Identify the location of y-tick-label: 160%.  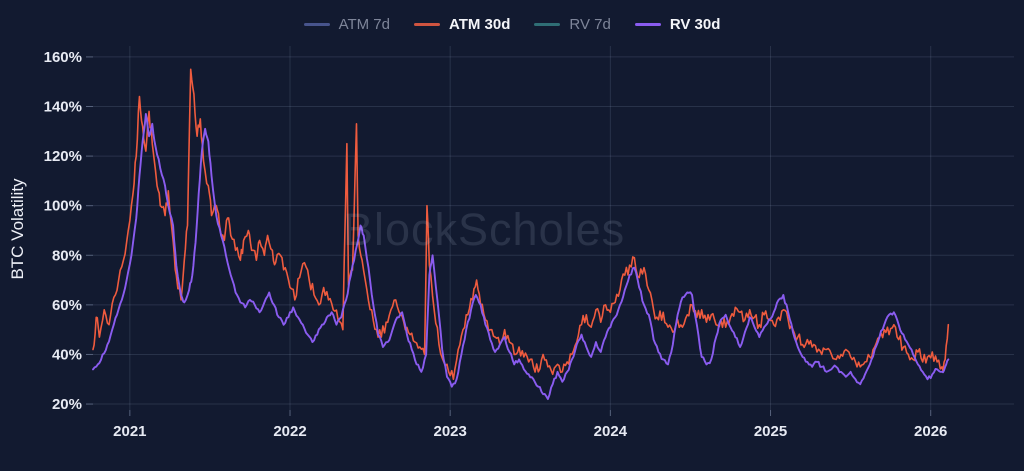
(63, 57).